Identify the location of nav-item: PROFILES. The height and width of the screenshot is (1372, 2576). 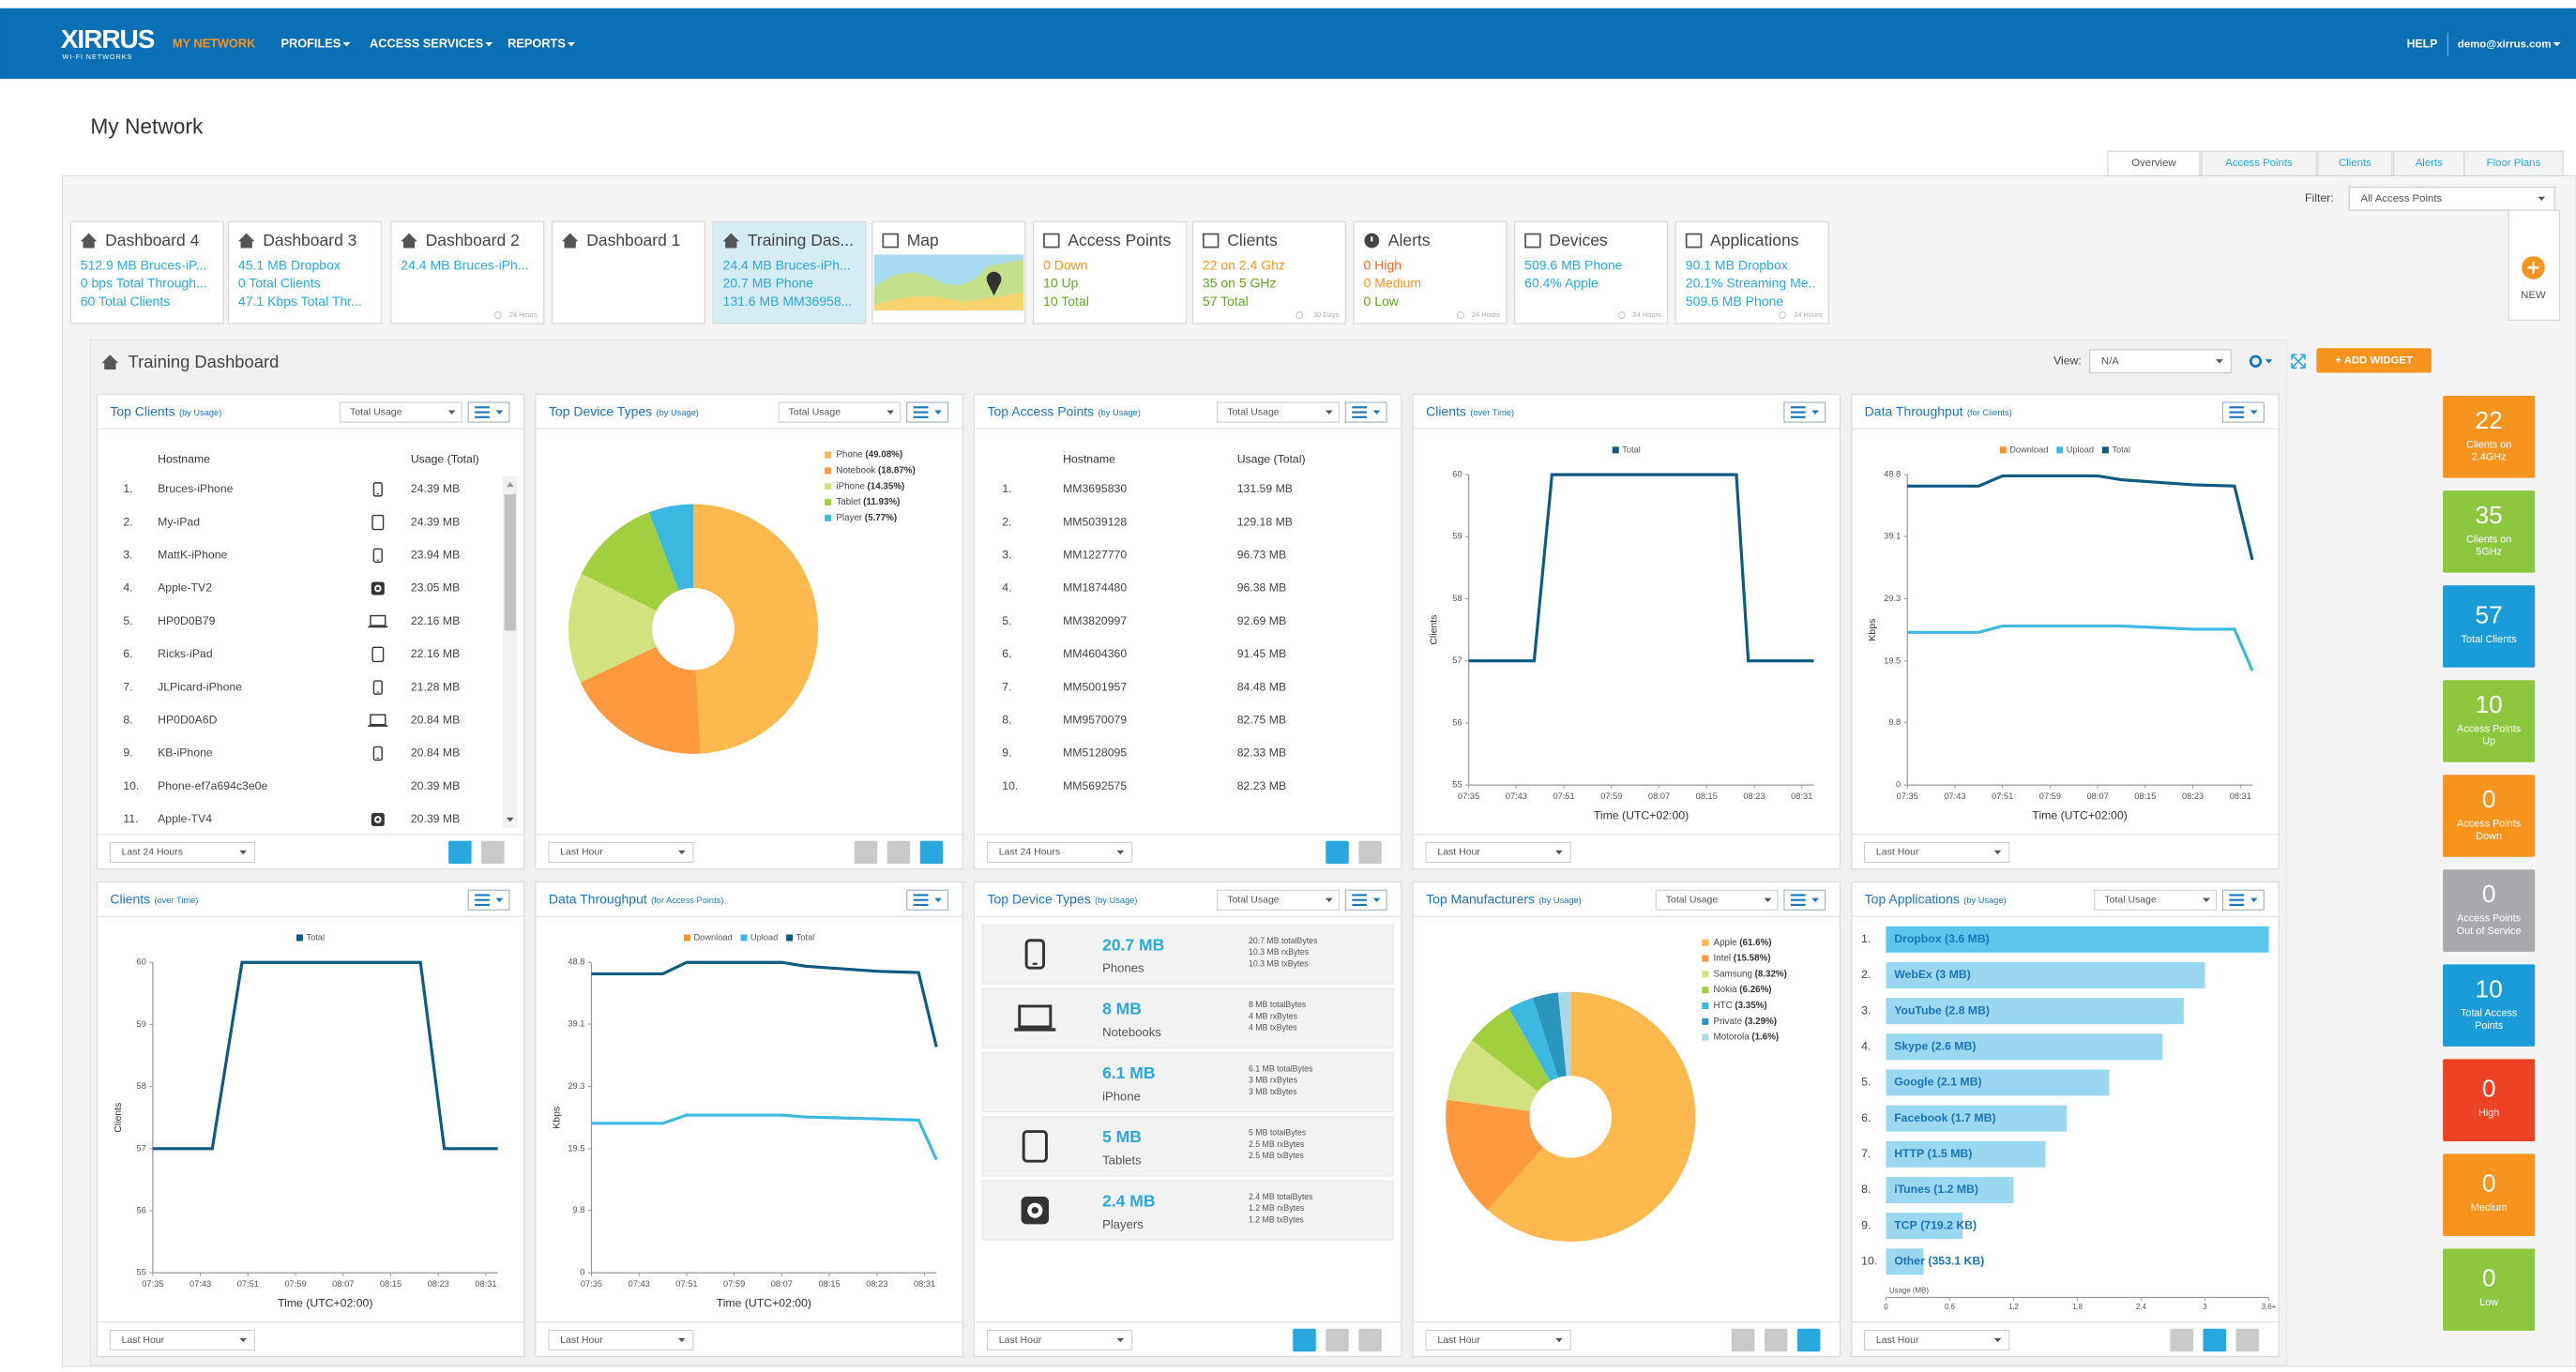
(310, 44).